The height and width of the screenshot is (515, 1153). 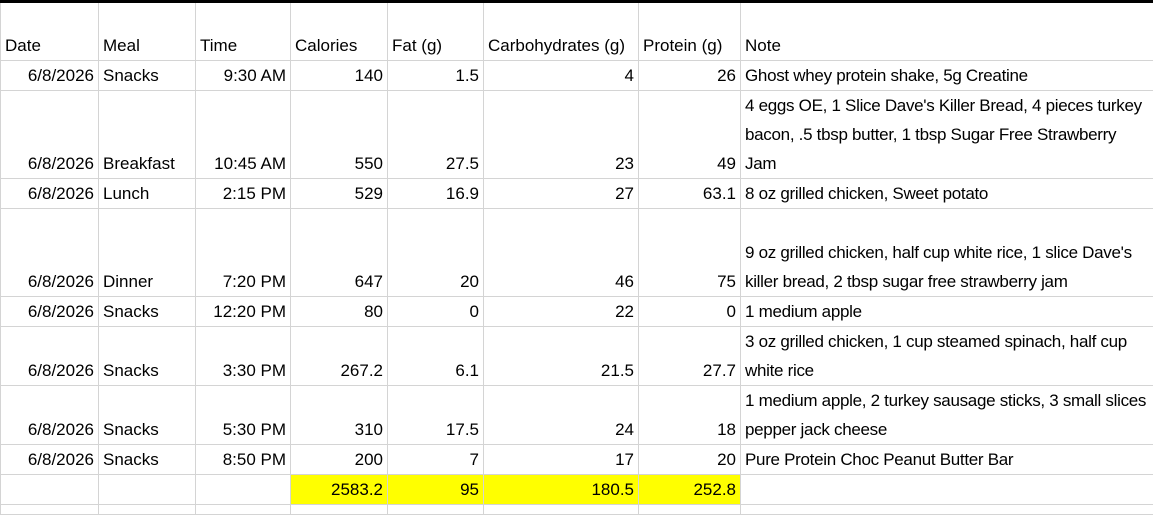 I want to click on cell: 21.5, so click(x=561, y=356).